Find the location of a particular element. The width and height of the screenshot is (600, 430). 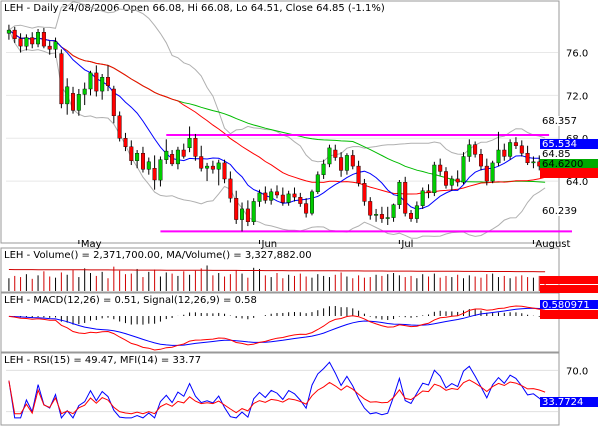

macd-tag-label: 0.580971 is located at coordinates (566, 305).